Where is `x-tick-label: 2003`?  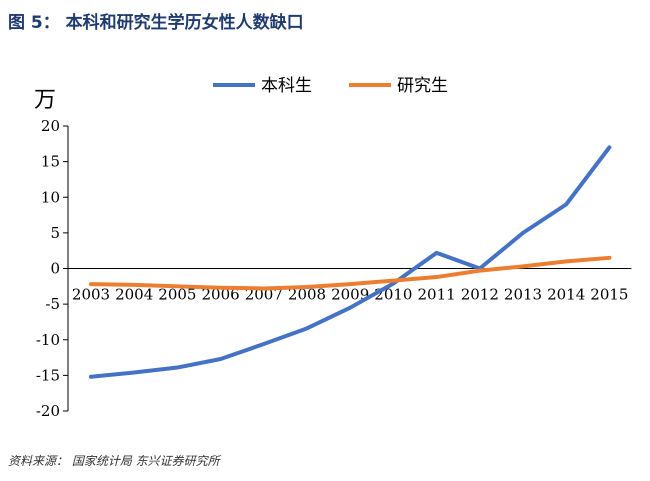
x-tick-label: 2003 is located at coordinates (91, 295).